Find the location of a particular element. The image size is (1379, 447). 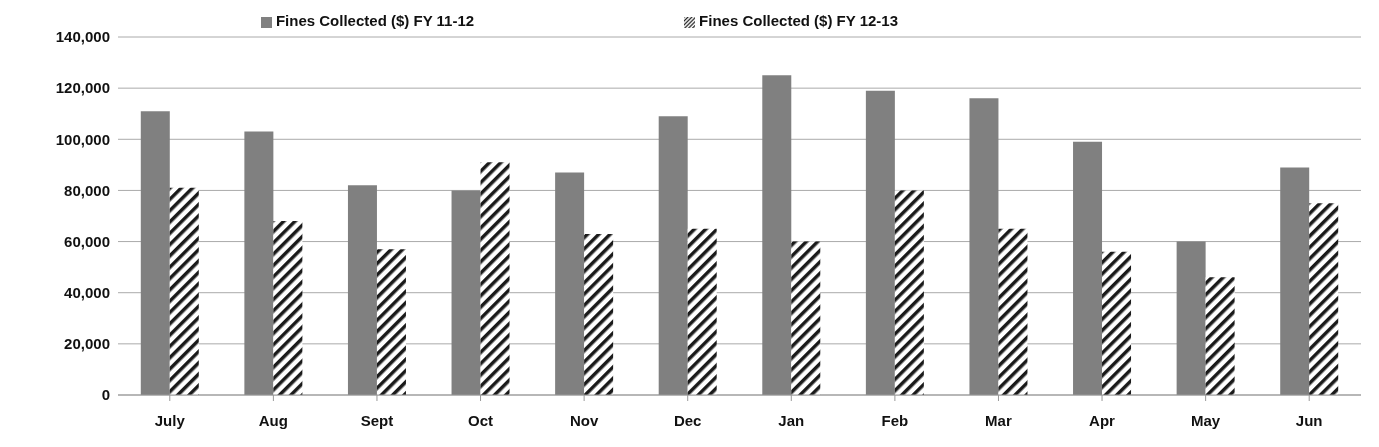

y-tick-label: 120,000 is located at coordinates (82, 88).